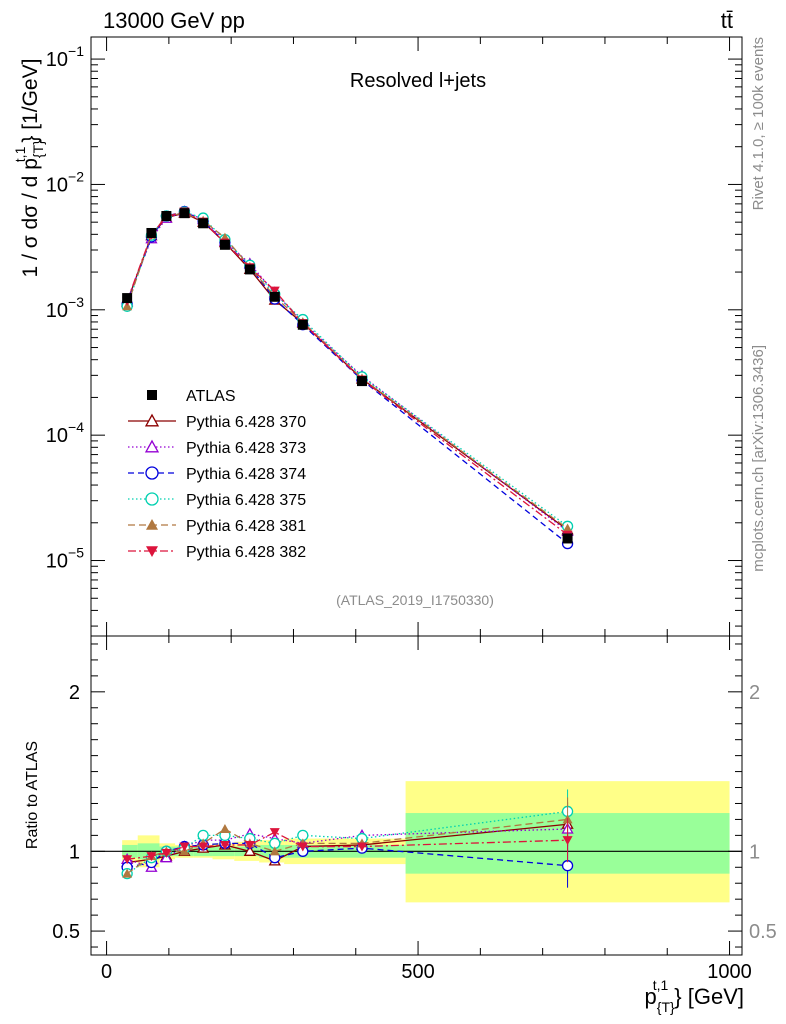 Image resolution: width=786 pixels, height=1024 pixels. I want to click on y-label-sup: t,1, so click(20, 154).